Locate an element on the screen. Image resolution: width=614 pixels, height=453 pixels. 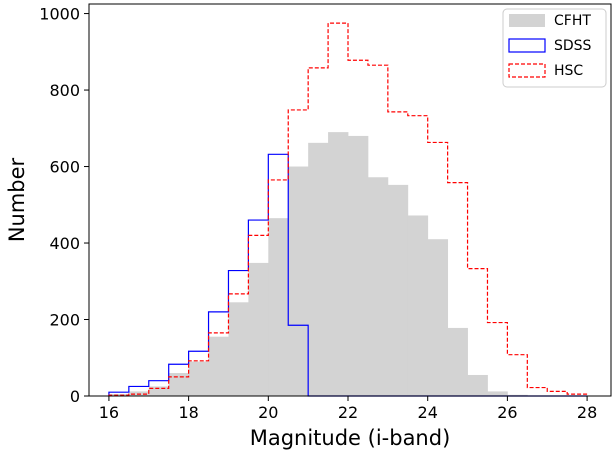
legend-label-cfht: CFHT is located at coordinates (572, 21).